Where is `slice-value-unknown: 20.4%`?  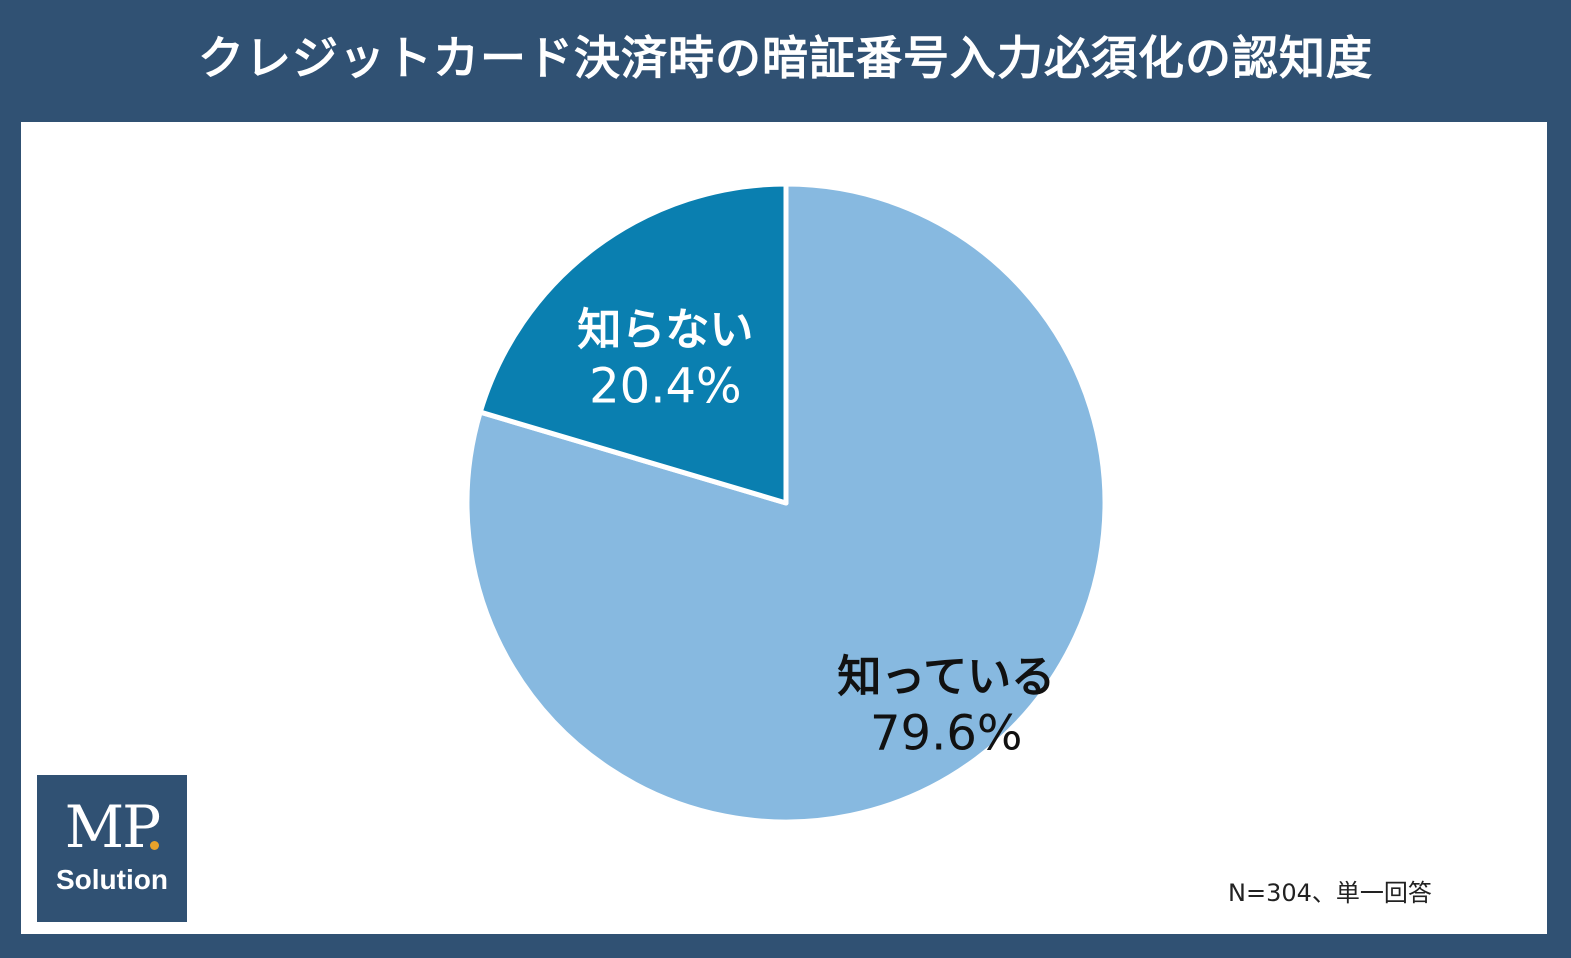
slice-value-unknown: 20.4% is located at coordinates (665, 387).